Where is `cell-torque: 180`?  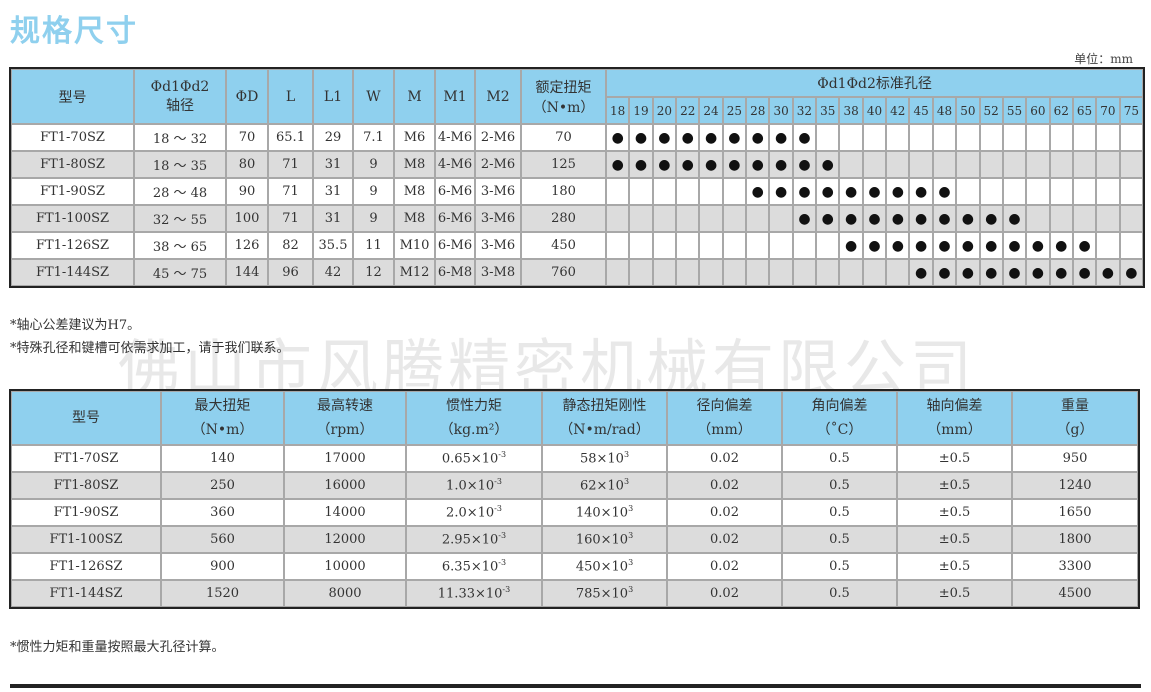 cell-torque: 180 is located at coordinates (563, 191).